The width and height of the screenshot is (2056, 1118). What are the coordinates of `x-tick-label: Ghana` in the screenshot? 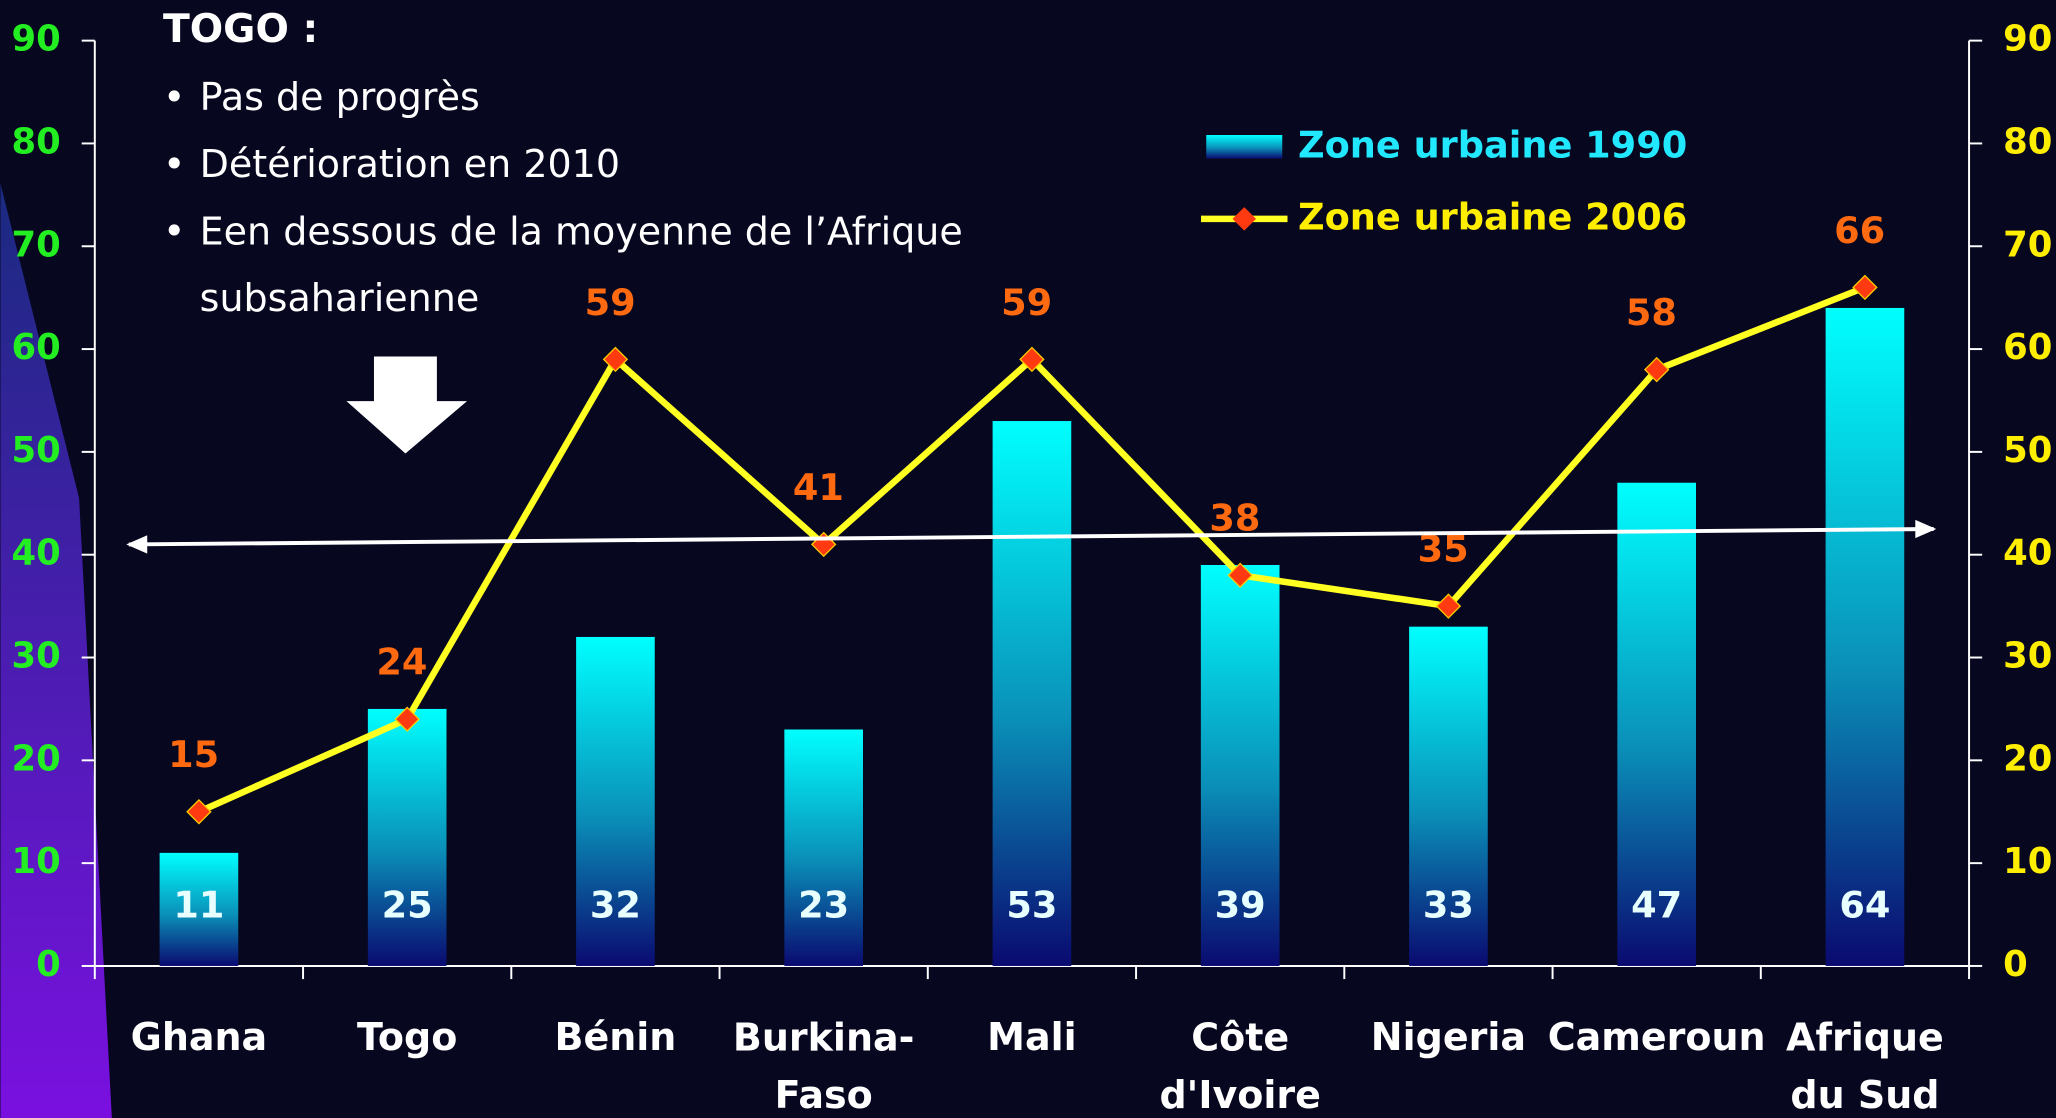 It's located at (199, 1037).